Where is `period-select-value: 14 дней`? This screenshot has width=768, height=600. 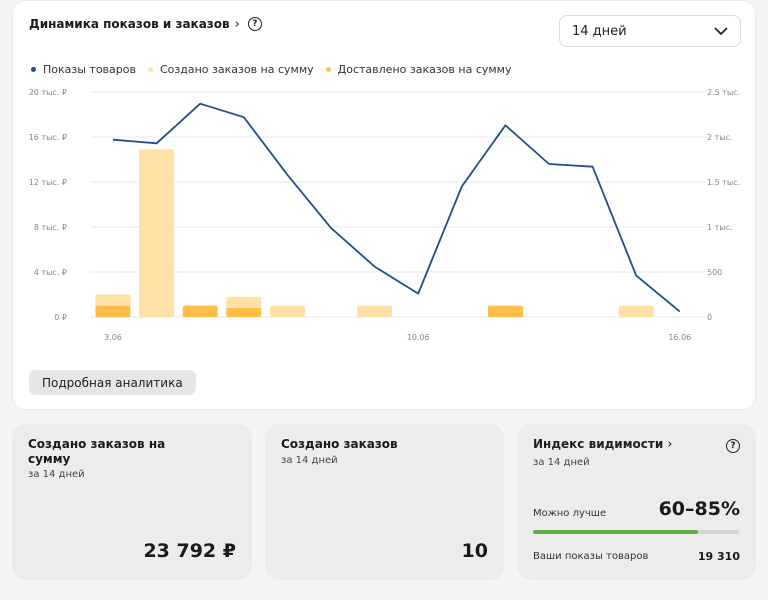
period-select-value: 14 дней is located at coordinates (599, 31).